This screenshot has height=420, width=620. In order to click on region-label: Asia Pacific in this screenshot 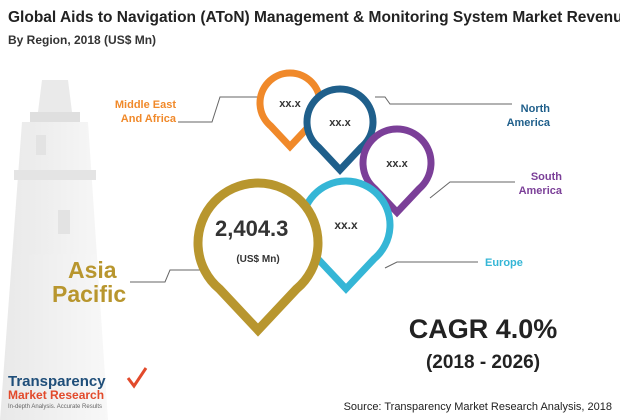, I will do `click(89, 282)`.